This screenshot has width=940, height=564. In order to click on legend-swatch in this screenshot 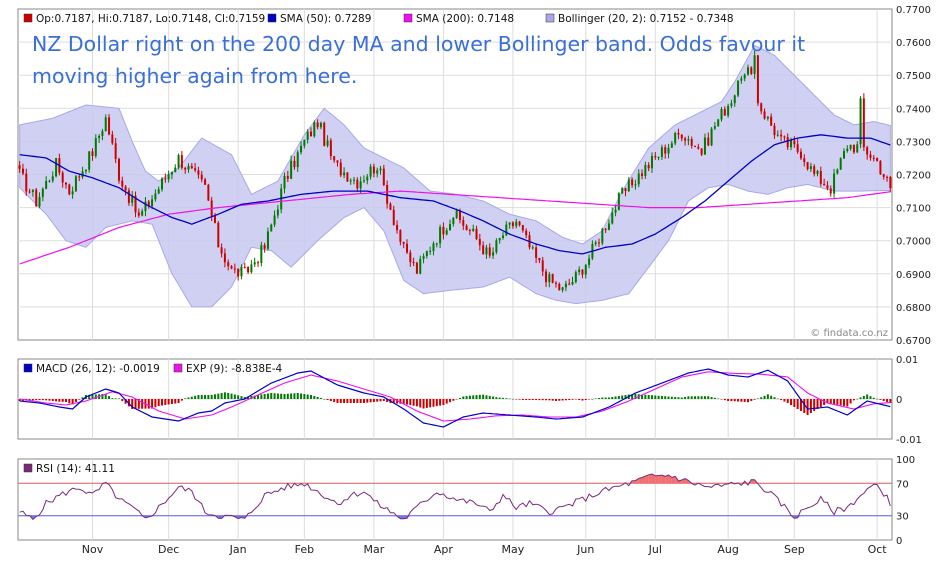, I will do `click(550, 18)`.